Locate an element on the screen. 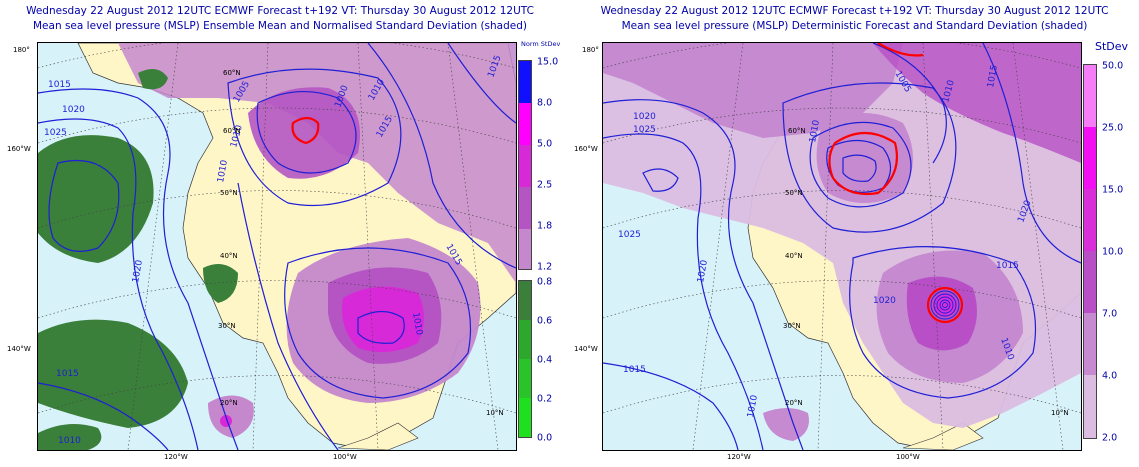  left-legend-tick: 0.0 is located at coordinates (545, 438).